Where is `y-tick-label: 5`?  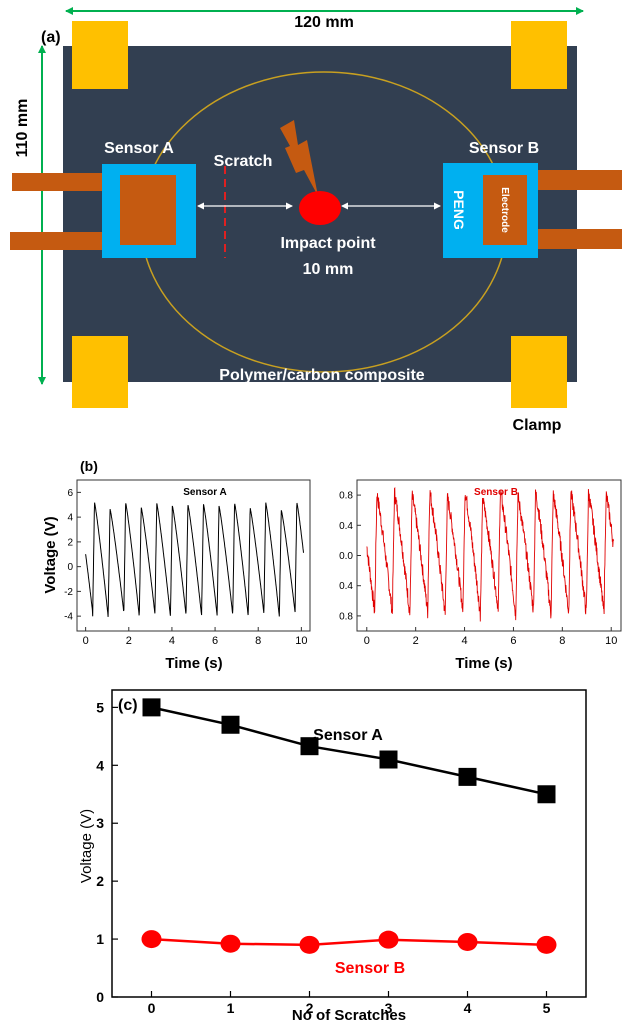 y-tick-label: 5 is located at coordinates (100, 707).